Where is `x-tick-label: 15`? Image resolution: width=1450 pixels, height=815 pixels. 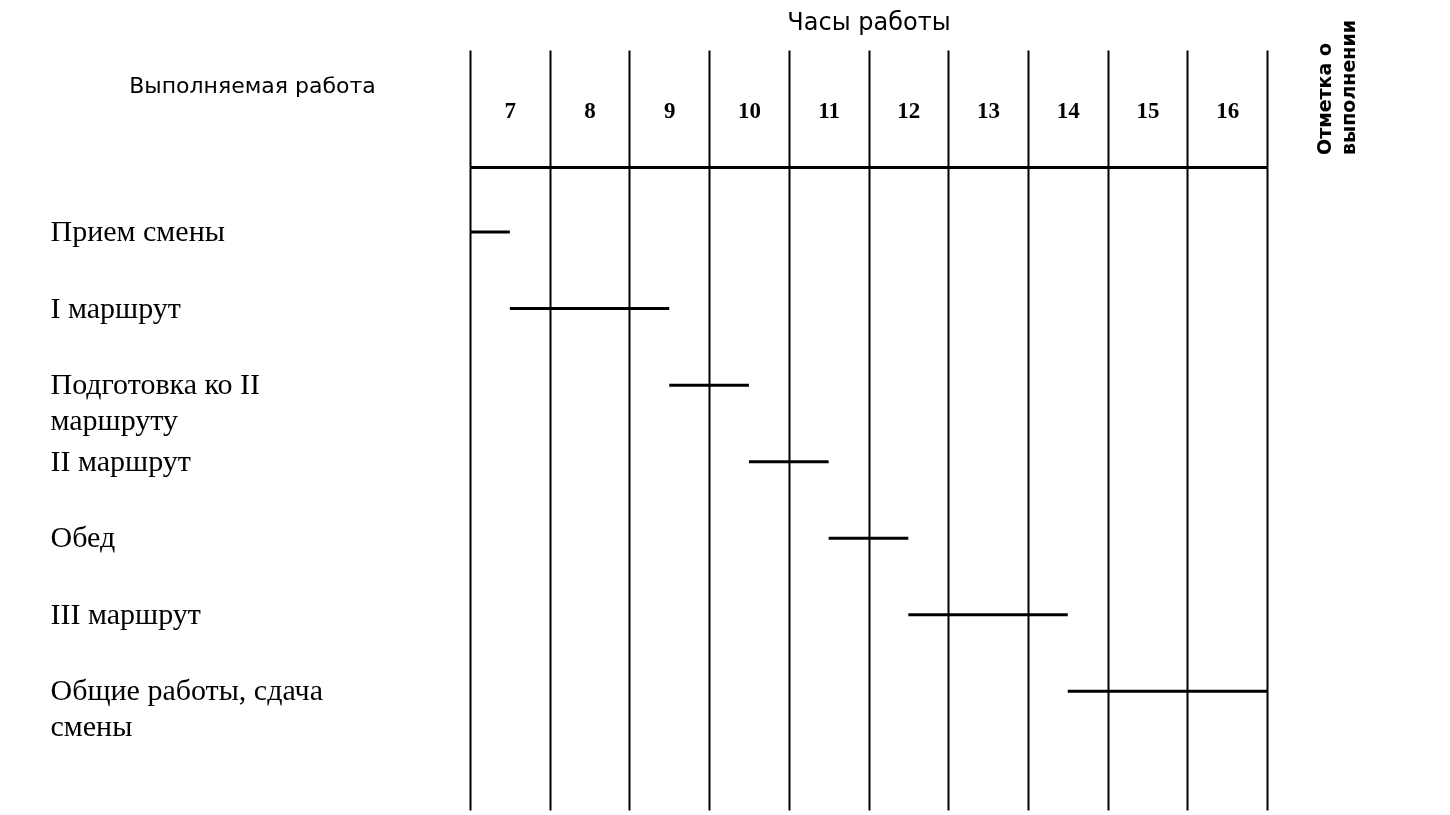
x-tick-label: 15 is located at coordinates (1148, 110).